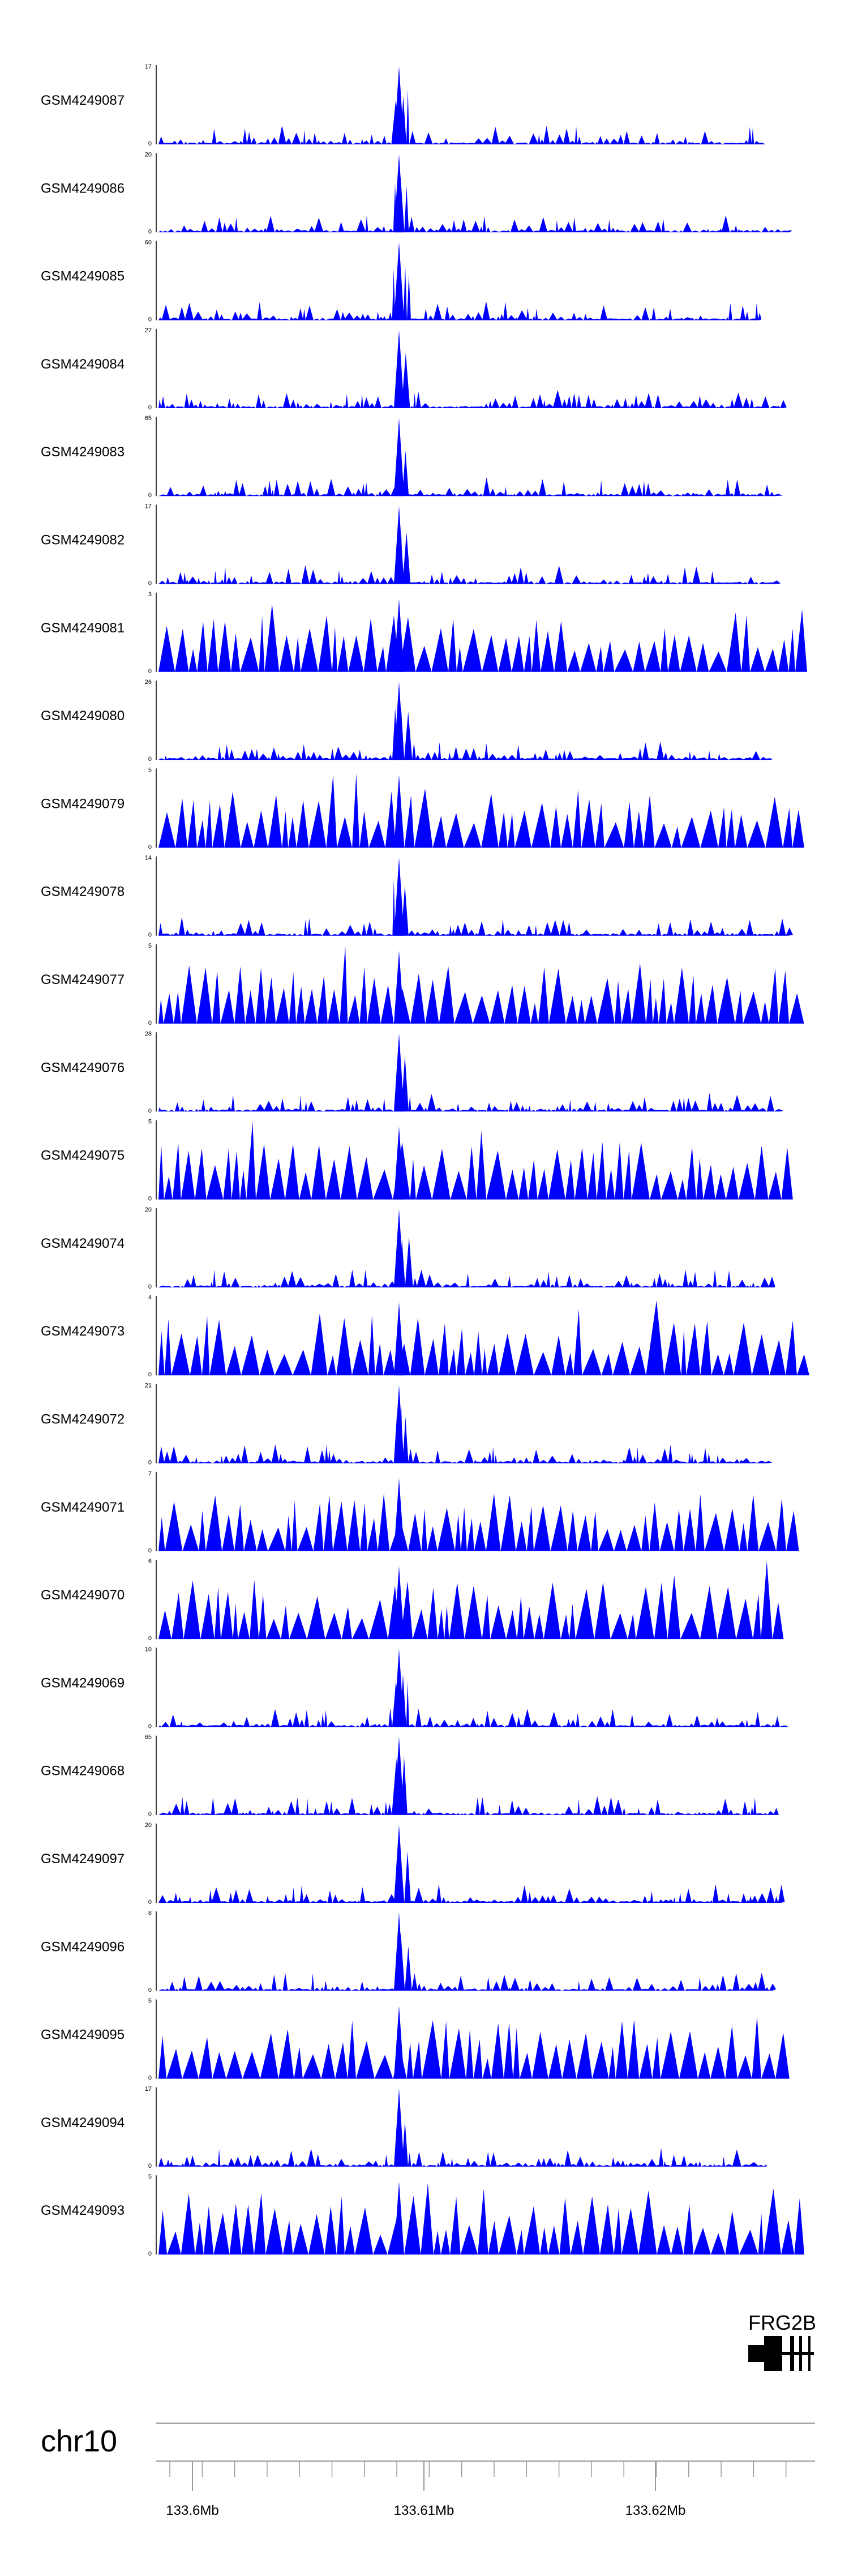  Describe the element at coordinates (781, 2353) in the screenshot. I see `gene-model` at that location.